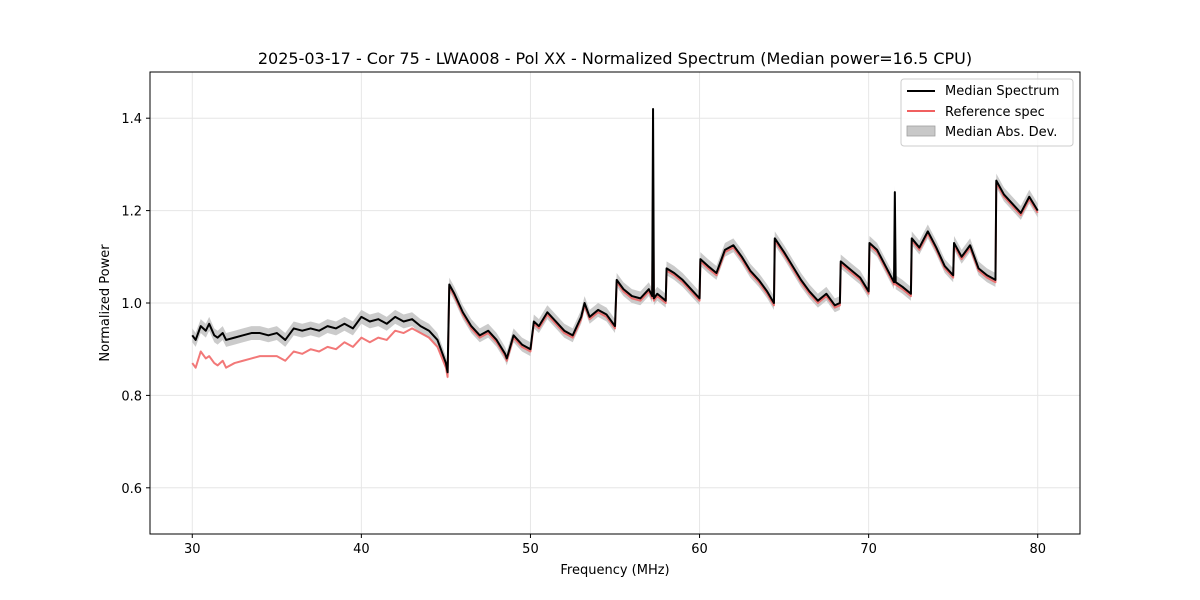 Image resolution: width=1200 pixels, height=600 pixels. I want to click on legend-mad-label: Median Abs. Dev., so click(1001, 132).